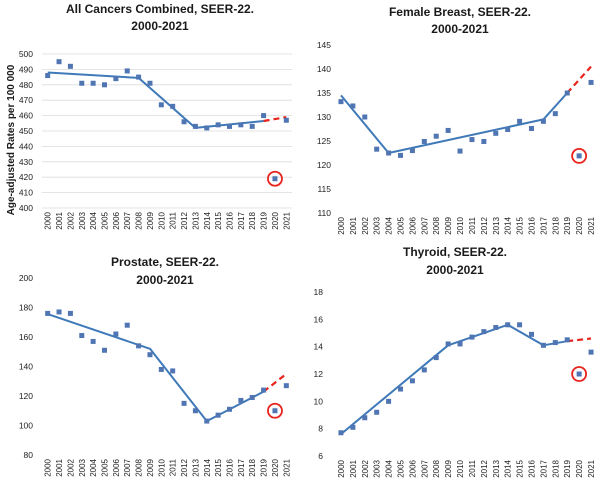 The height and width of the screenshot is (483, 600). I want to click on y-tick-label: 160, so click(26, 337).